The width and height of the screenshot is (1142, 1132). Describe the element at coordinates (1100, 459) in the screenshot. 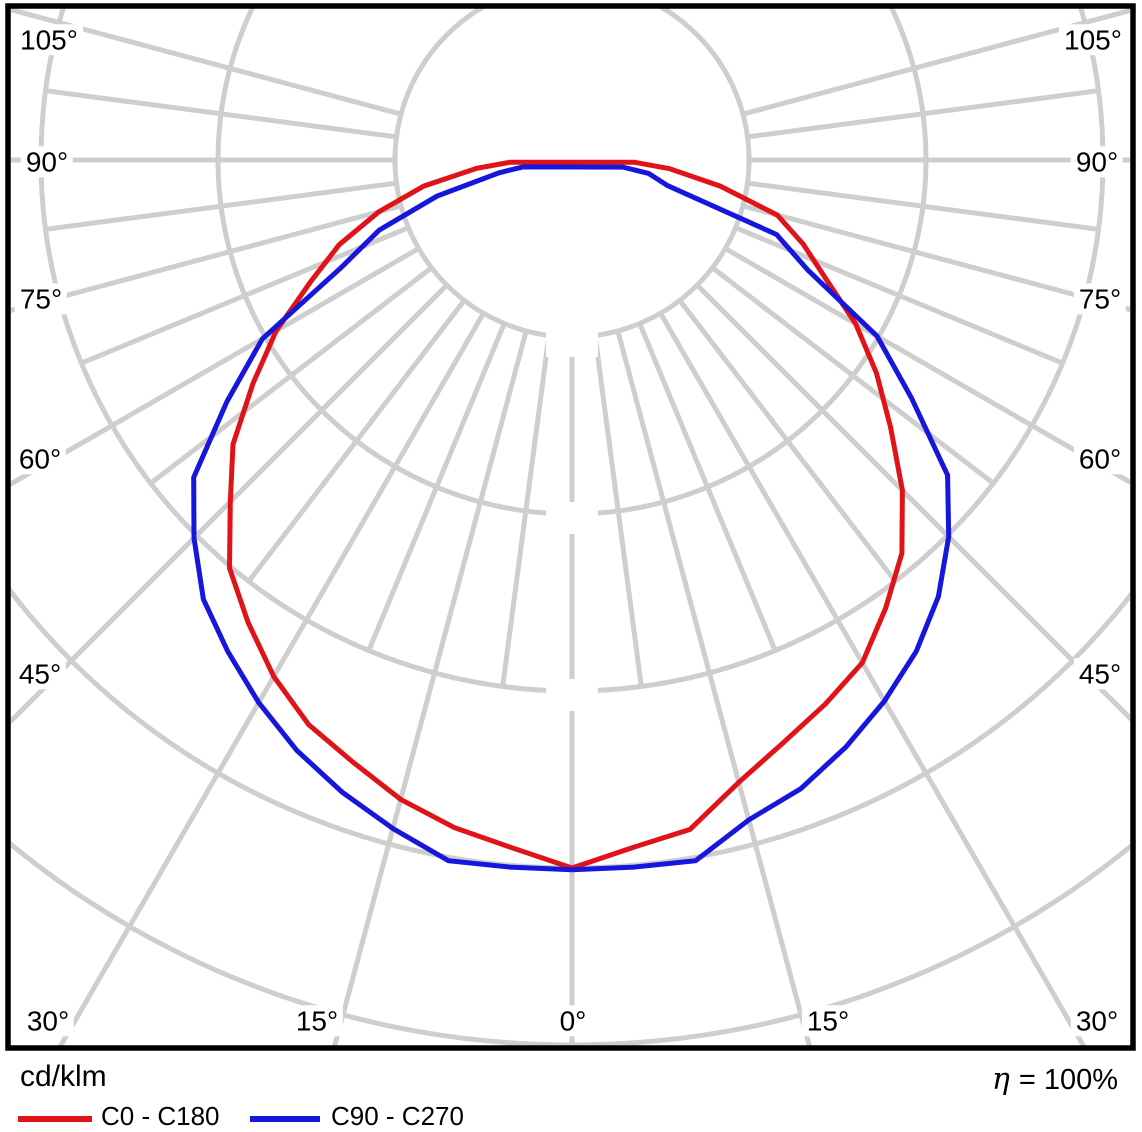

I see `tick-right-60: 60°` at that location.